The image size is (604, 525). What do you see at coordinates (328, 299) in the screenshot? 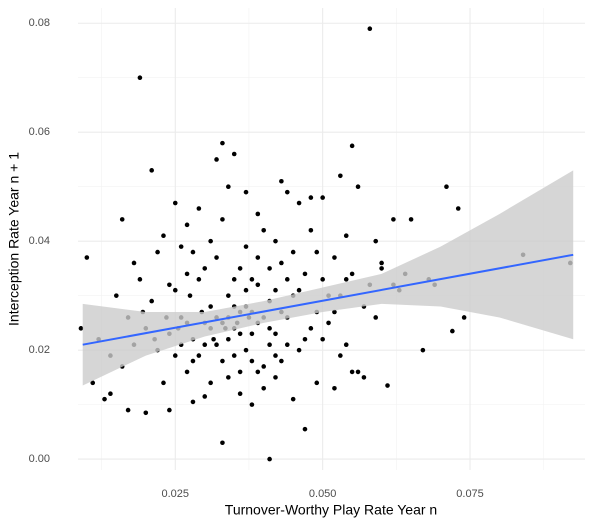
I see `trend-line` at bounding box center [328, 299].